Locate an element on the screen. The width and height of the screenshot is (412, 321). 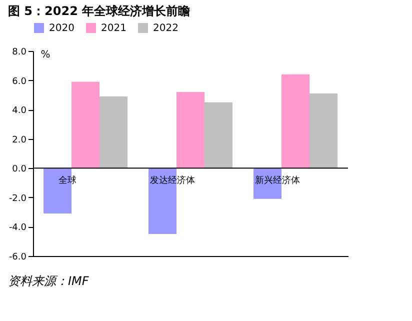
legend-label: 2020 is located at coordinates (61, 28).